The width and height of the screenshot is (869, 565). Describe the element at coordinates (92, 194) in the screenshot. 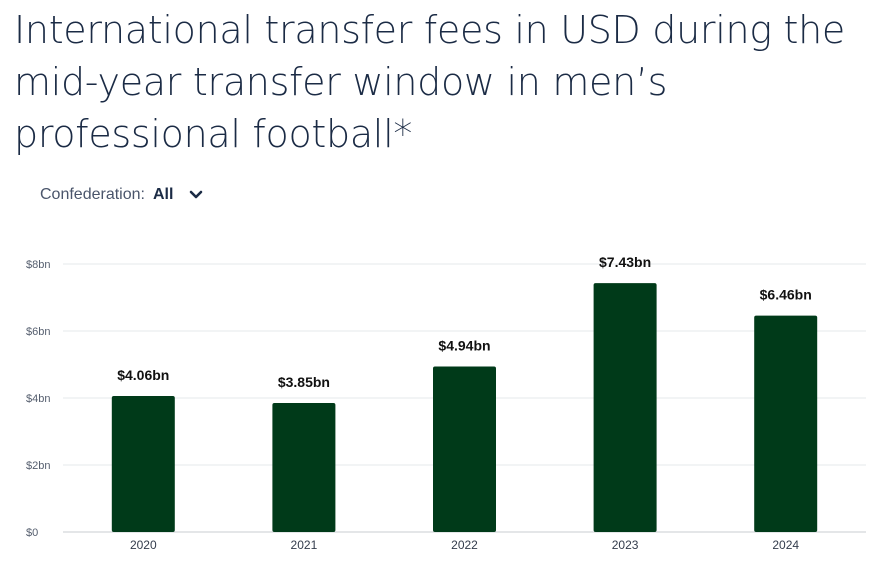

I see `filter-label: Confederation:` at that location.